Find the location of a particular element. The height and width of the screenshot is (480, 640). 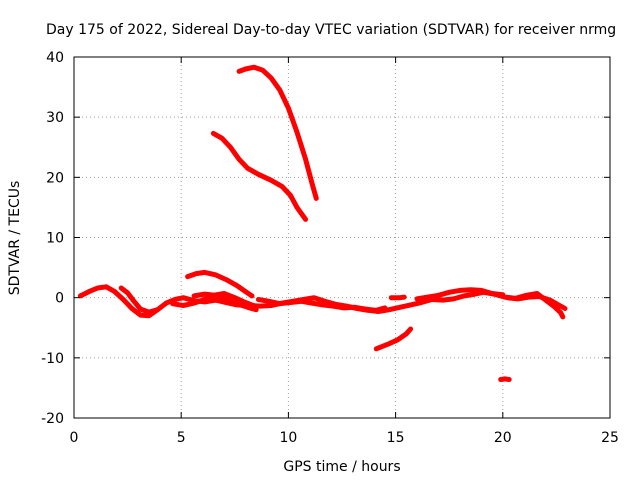

y-tick-label: 0 is located at coordinates (59, 299).